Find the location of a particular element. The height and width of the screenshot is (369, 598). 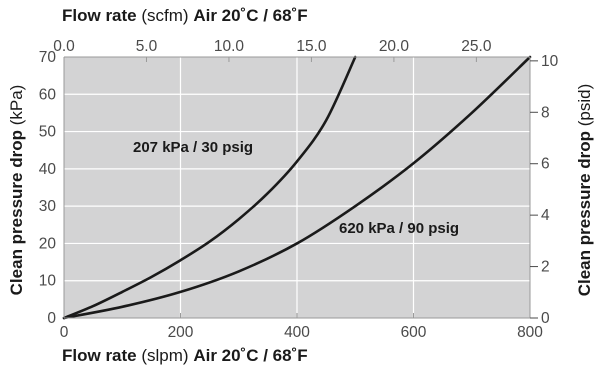

x-bottom-title-bold: Flow rate is located at coordinates (99, 355).